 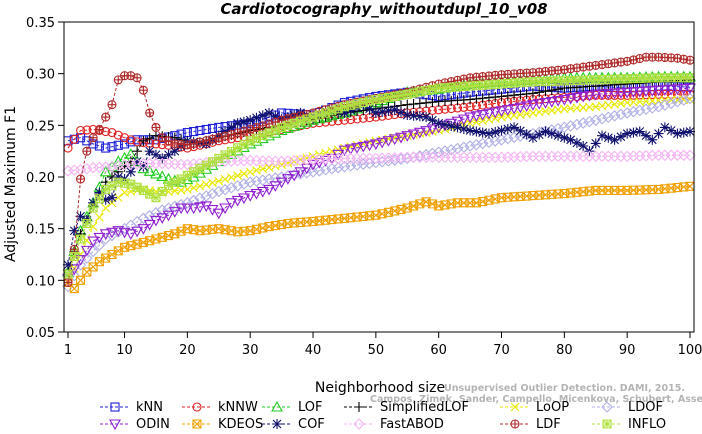 I want to click on legend-label: LoOP, so click(x=552, y=407).